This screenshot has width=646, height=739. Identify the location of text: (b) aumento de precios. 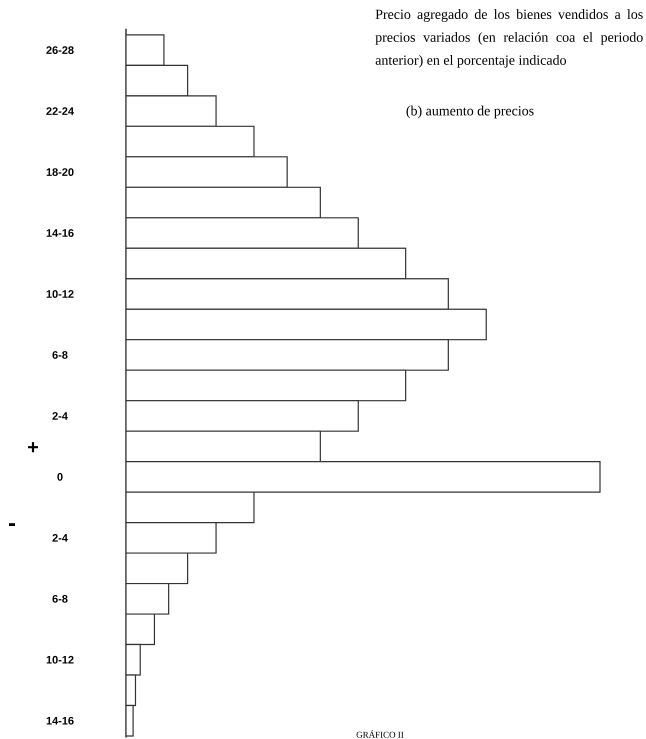
(470, 112).